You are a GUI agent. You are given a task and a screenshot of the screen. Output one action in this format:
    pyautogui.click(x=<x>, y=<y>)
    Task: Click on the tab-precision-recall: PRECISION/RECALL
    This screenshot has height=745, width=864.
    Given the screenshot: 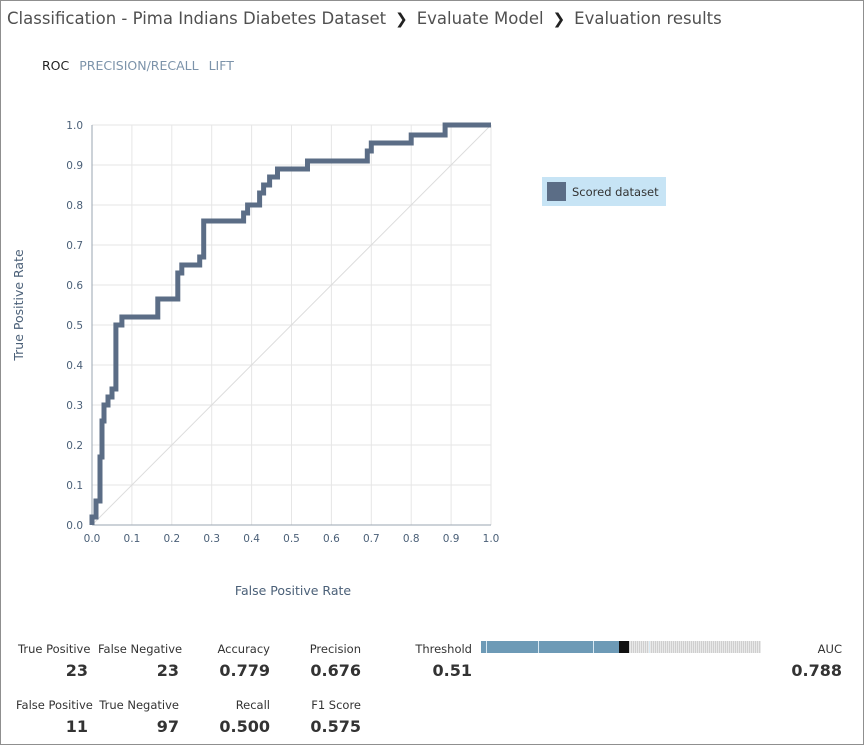 What is the action you would take?
    pyautogui.click(x=139, y=65)
    